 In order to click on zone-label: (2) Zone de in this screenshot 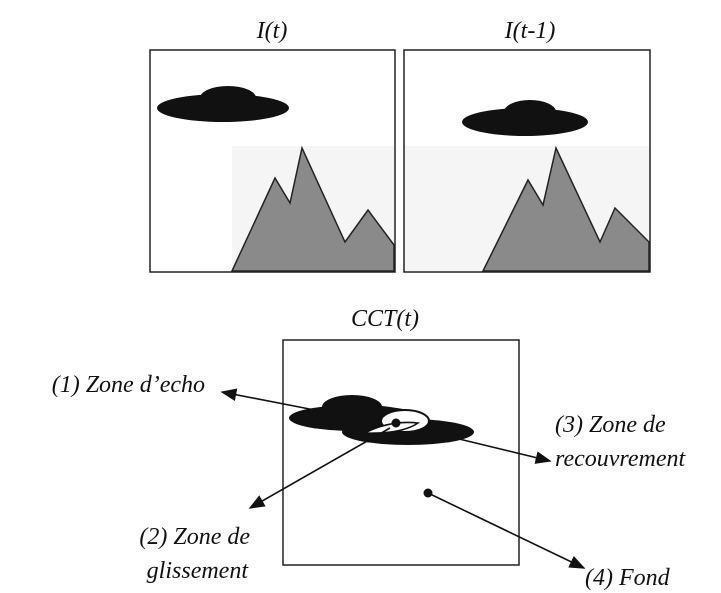, I will do `click(194, 537)`.